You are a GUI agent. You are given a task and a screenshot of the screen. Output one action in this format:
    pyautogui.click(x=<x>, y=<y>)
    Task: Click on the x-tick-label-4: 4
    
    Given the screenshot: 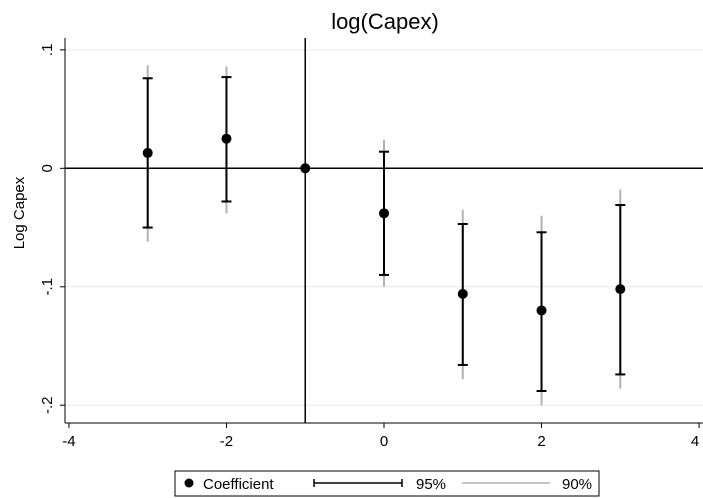 What is the action you would take?
    pyautogui.click(x=695, y=441)
    